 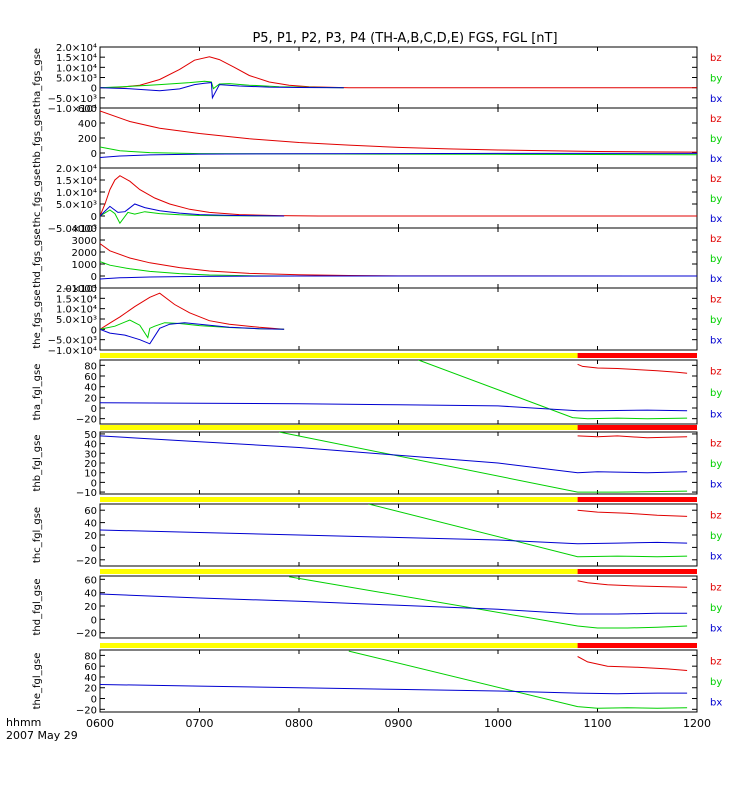 What do you see at coordinates (697, 723) in the screenshot?
I see `x-tick-label: 1200` at bounding box center [697, 723].